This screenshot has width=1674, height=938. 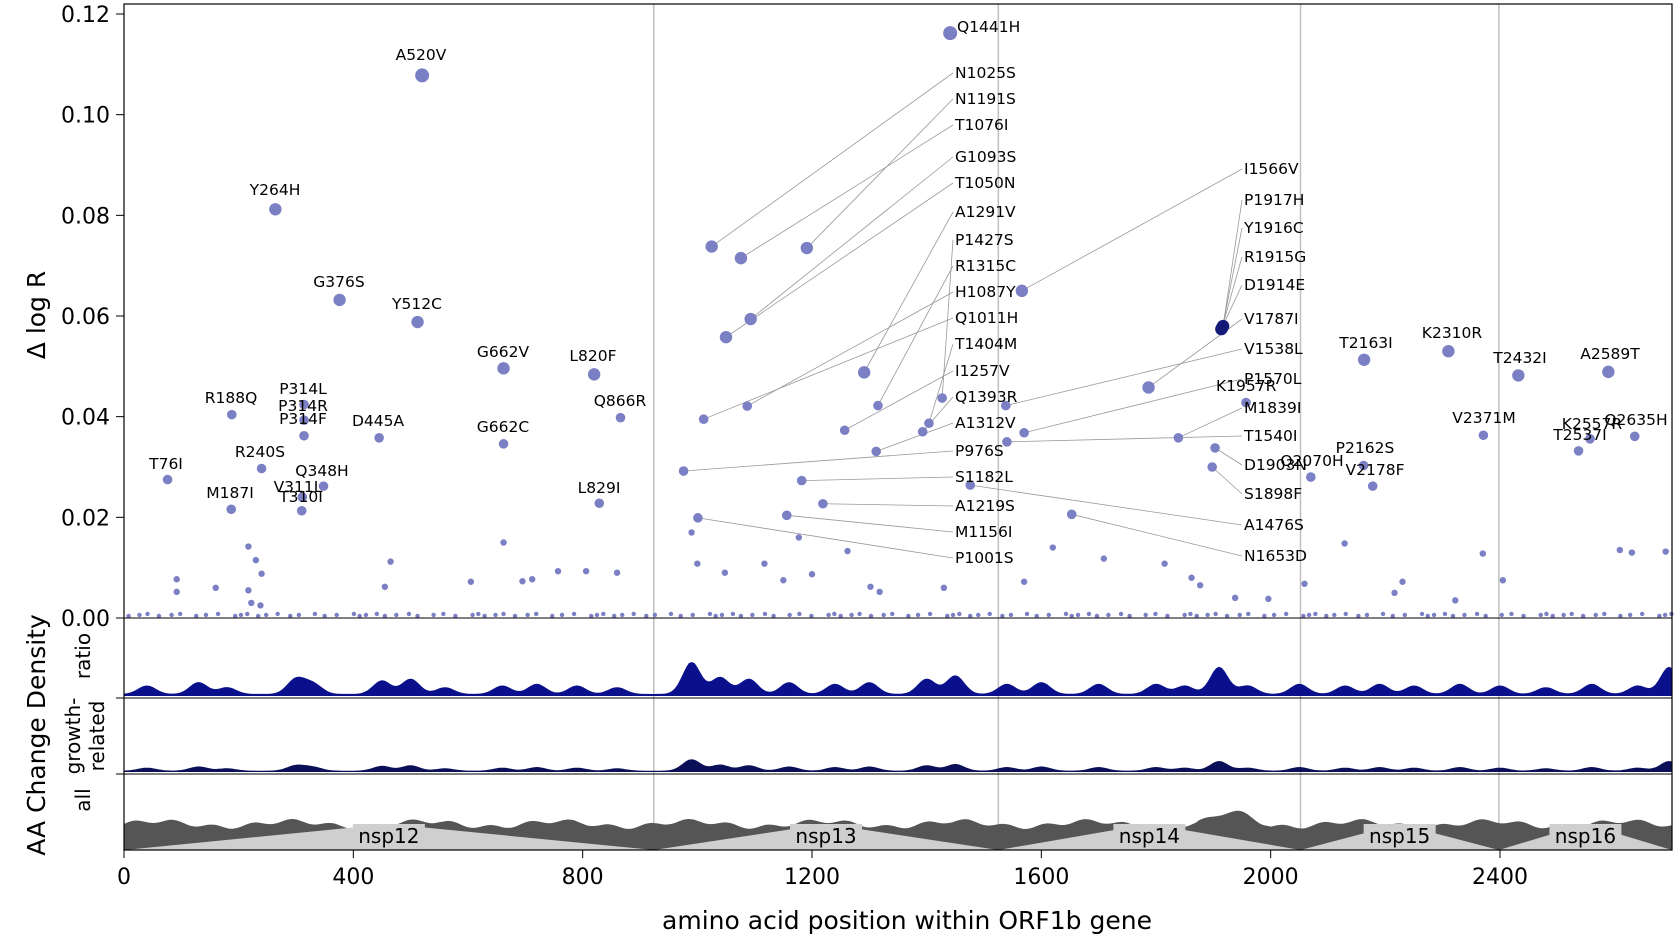 I want to click on nsp-label-box, so click(x=388, y=836).